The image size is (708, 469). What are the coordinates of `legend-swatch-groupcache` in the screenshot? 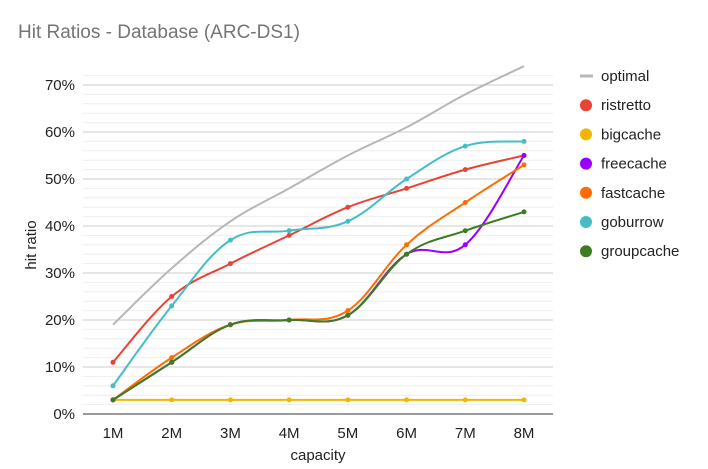 It's located at (586, 251).